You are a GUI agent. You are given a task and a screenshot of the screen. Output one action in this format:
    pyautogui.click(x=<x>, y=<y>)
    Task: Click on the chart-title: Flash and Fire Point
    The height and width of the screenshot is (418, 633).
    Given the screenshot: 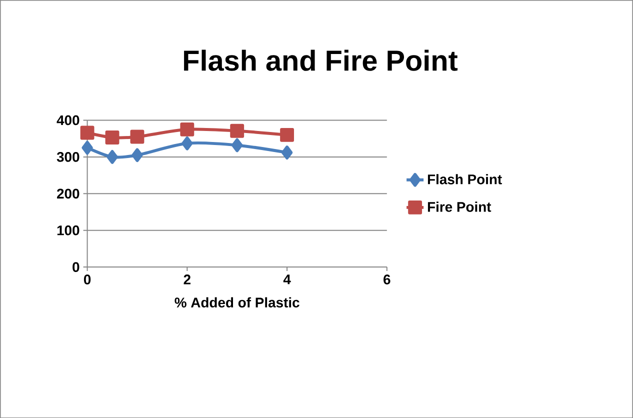 What is the action you would take?
    pyautogui.click(x=321, y=60)
    